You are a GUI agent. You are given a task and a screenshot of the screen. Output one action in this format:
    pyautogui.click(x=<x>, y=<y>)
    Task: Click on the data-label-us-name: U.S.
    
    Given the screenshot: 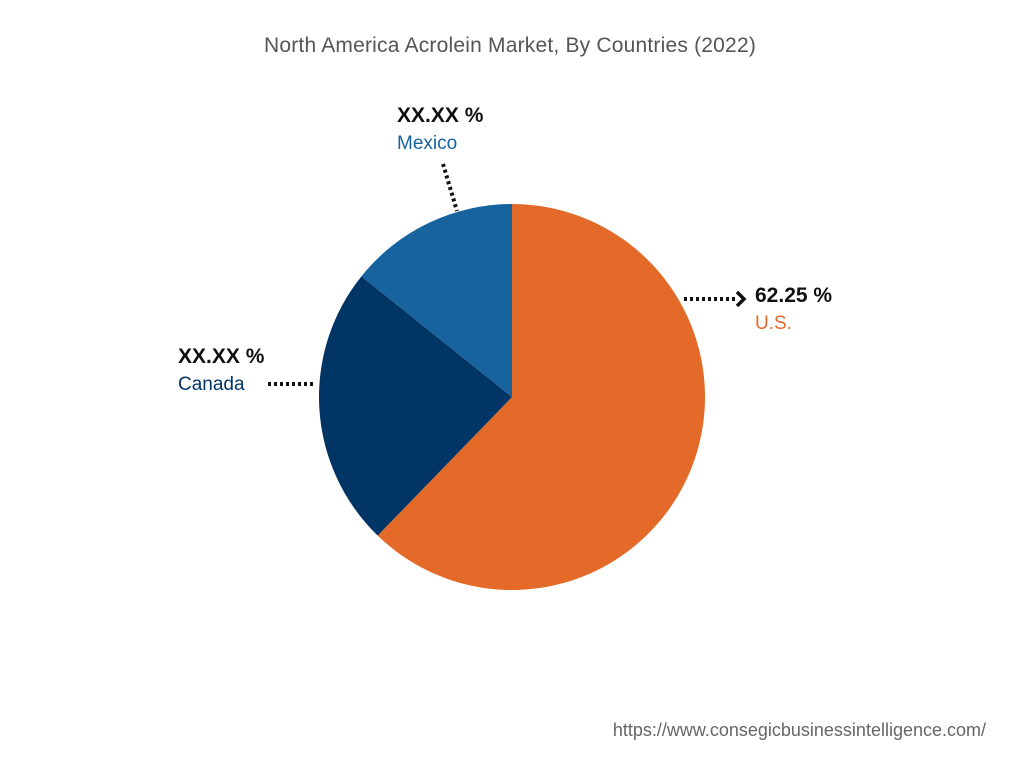 What is the action you would take?
    pyautogui.click(x=773, y=324)
    